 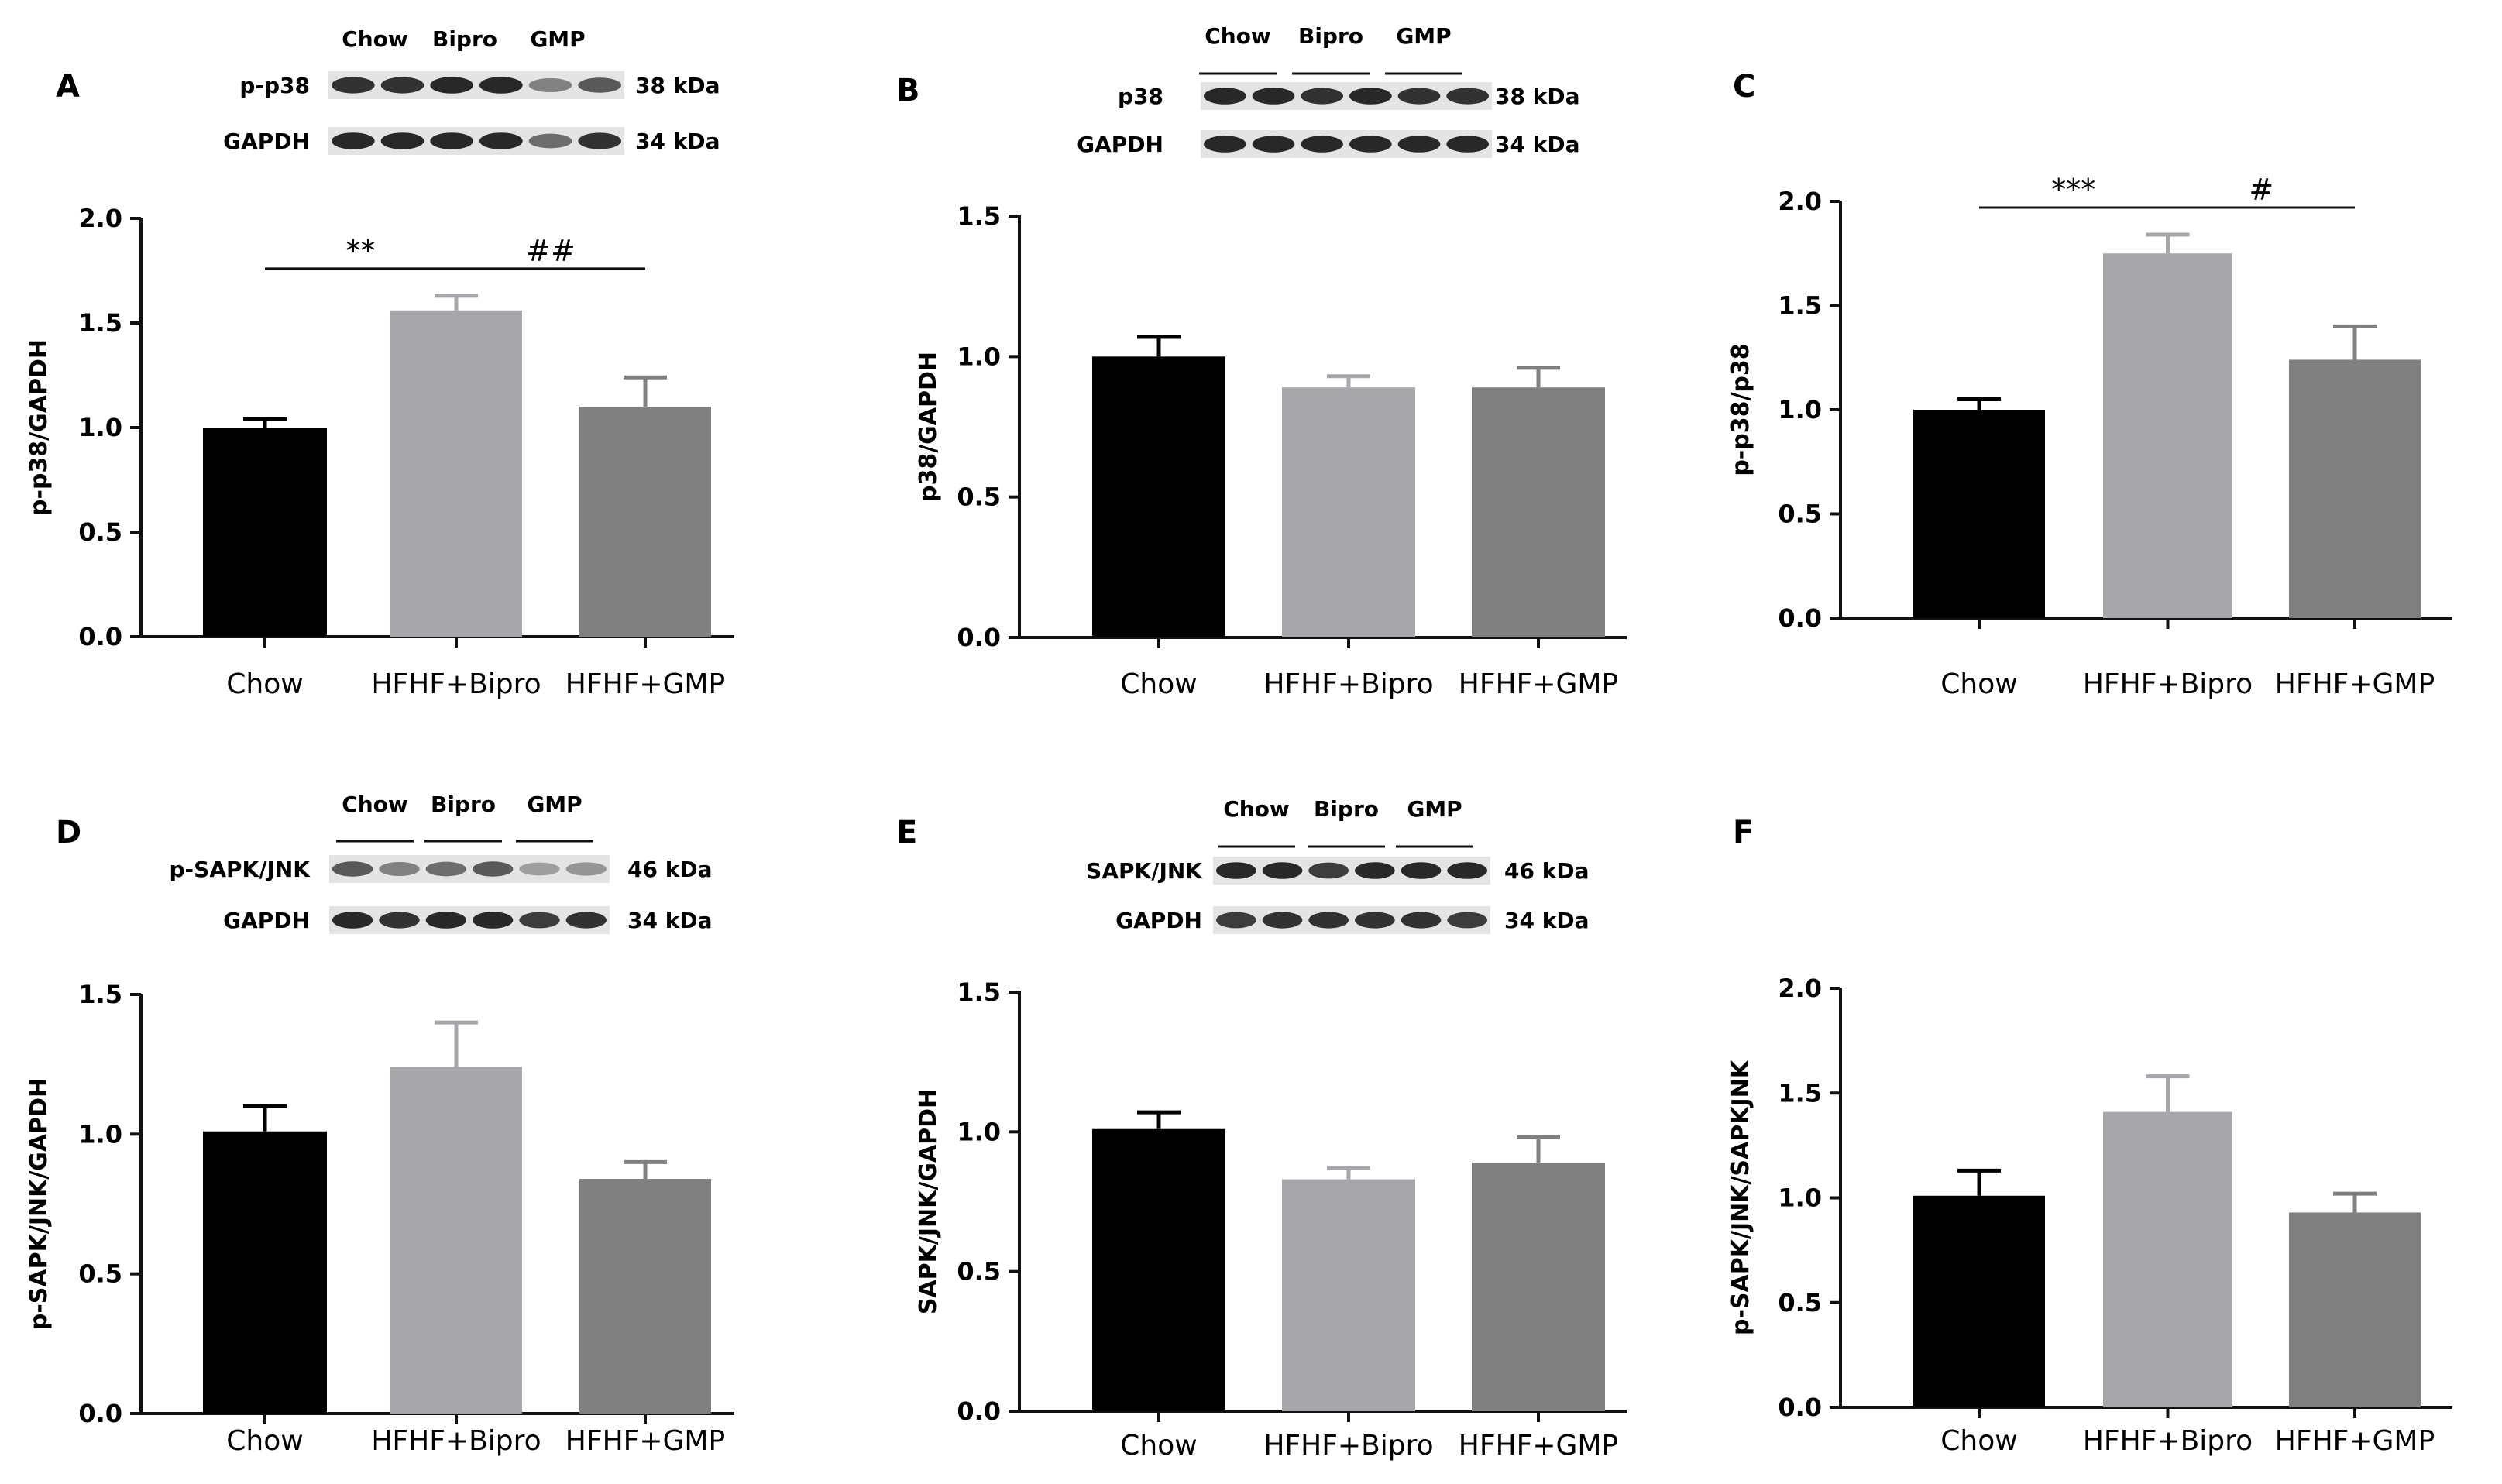 What do you see at coordinates (551, 251) in the screenshot?
I see `significance-label: ##` at bounding box center [551, 251].